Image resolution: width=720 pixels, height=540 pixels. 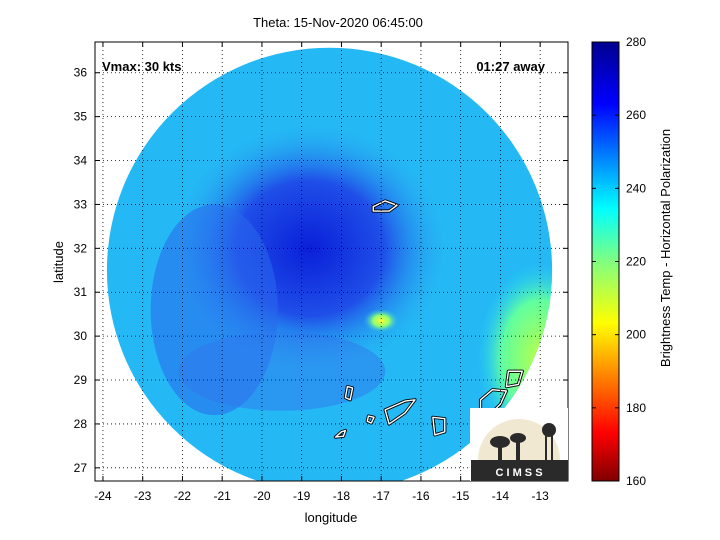 I want to click on colorbar-tick-label: 160, so click(x=636, y=481).